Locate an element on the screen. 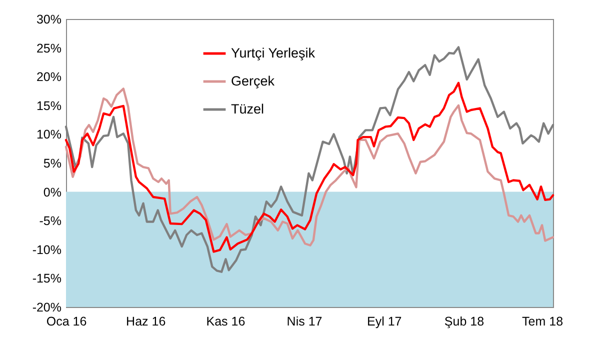 The image size is (591, 341). y-tick-label: 15% is located at coordinates (49, 105).